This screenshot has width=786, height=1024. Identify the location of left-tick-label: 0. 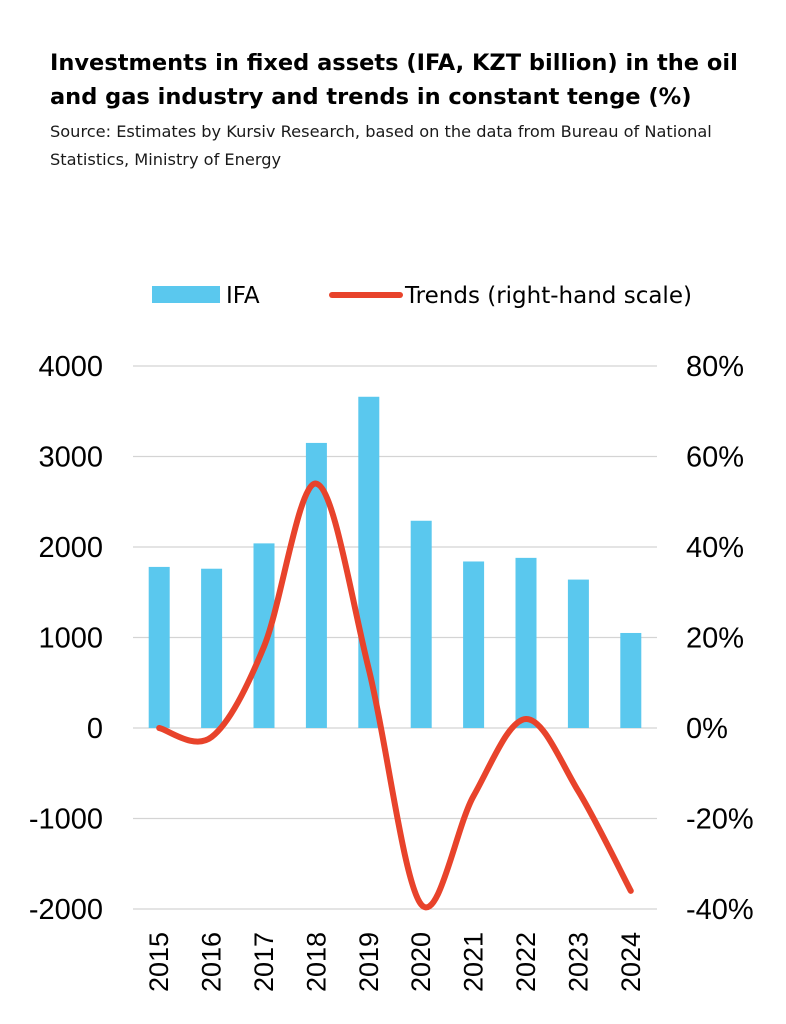
(95, 729).